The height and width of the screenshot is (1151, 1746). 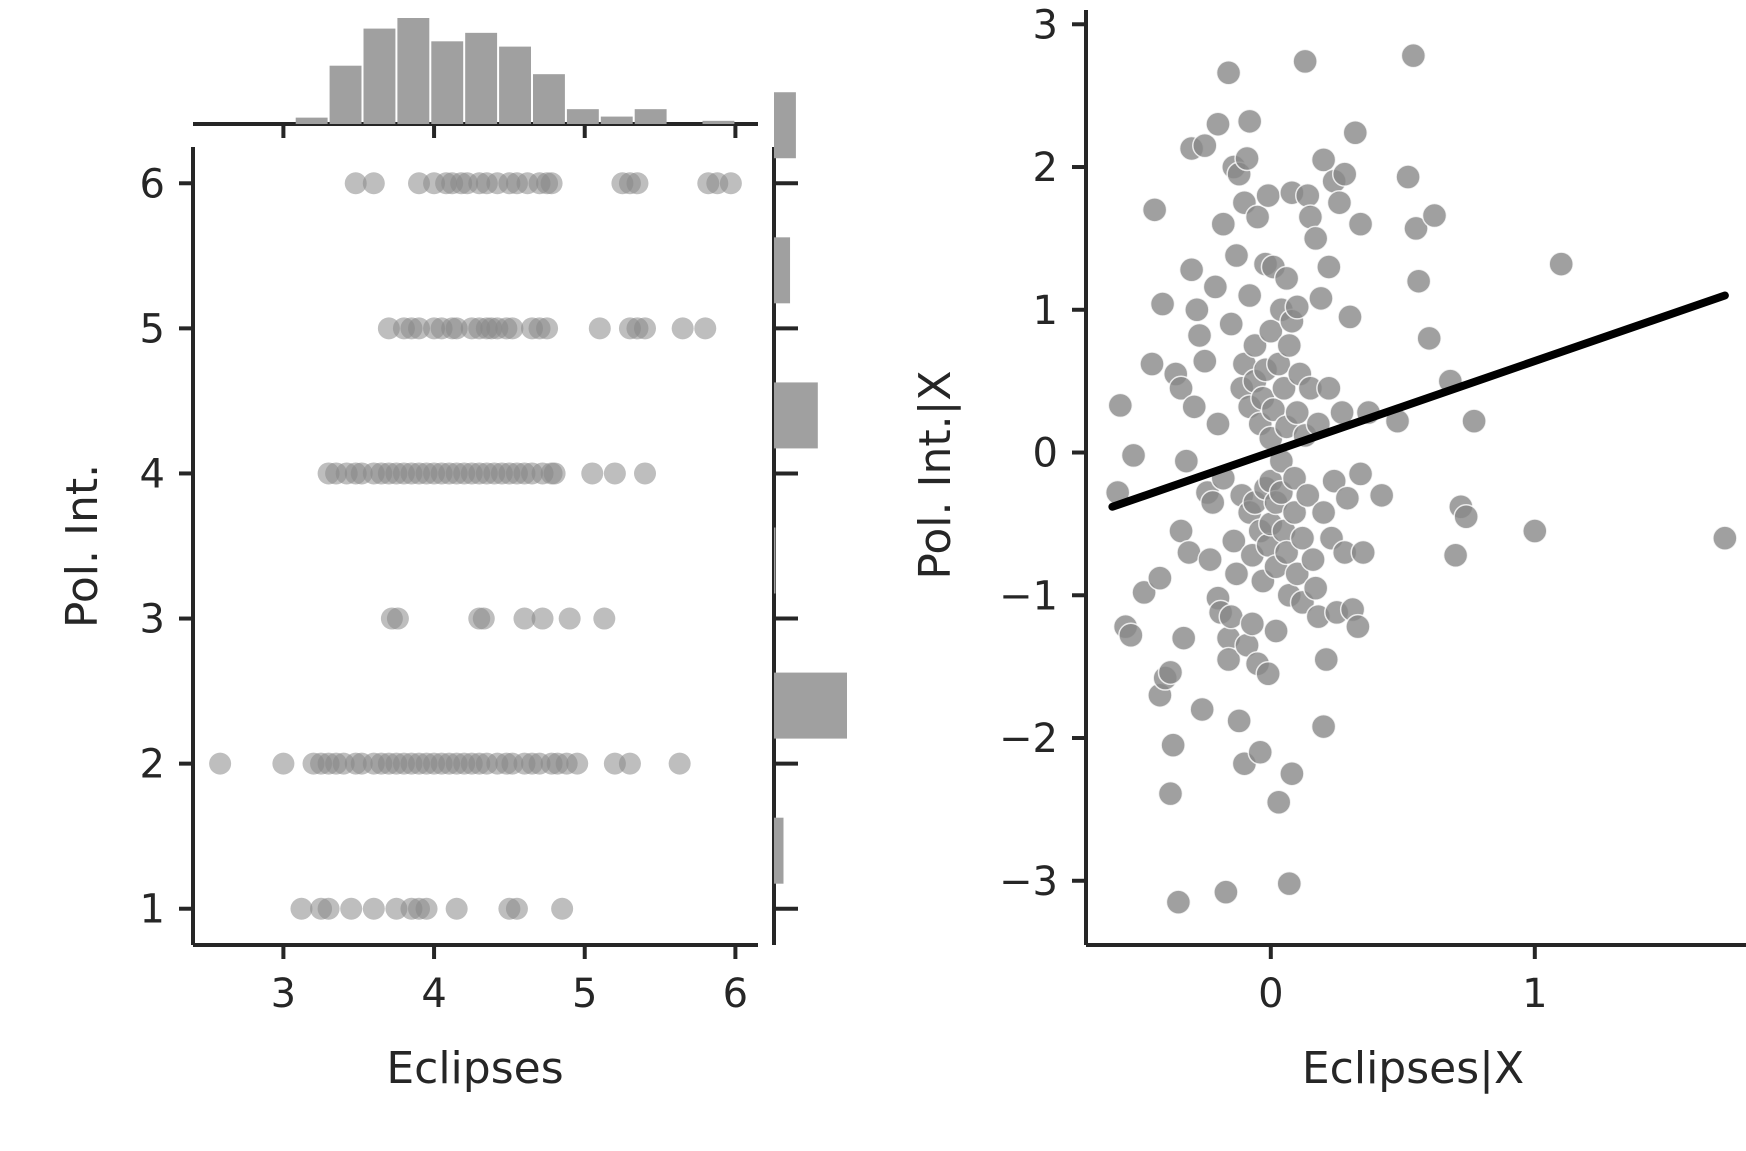 I want to click on joint-y-tick-label: 4, so click(x=152, y=474).